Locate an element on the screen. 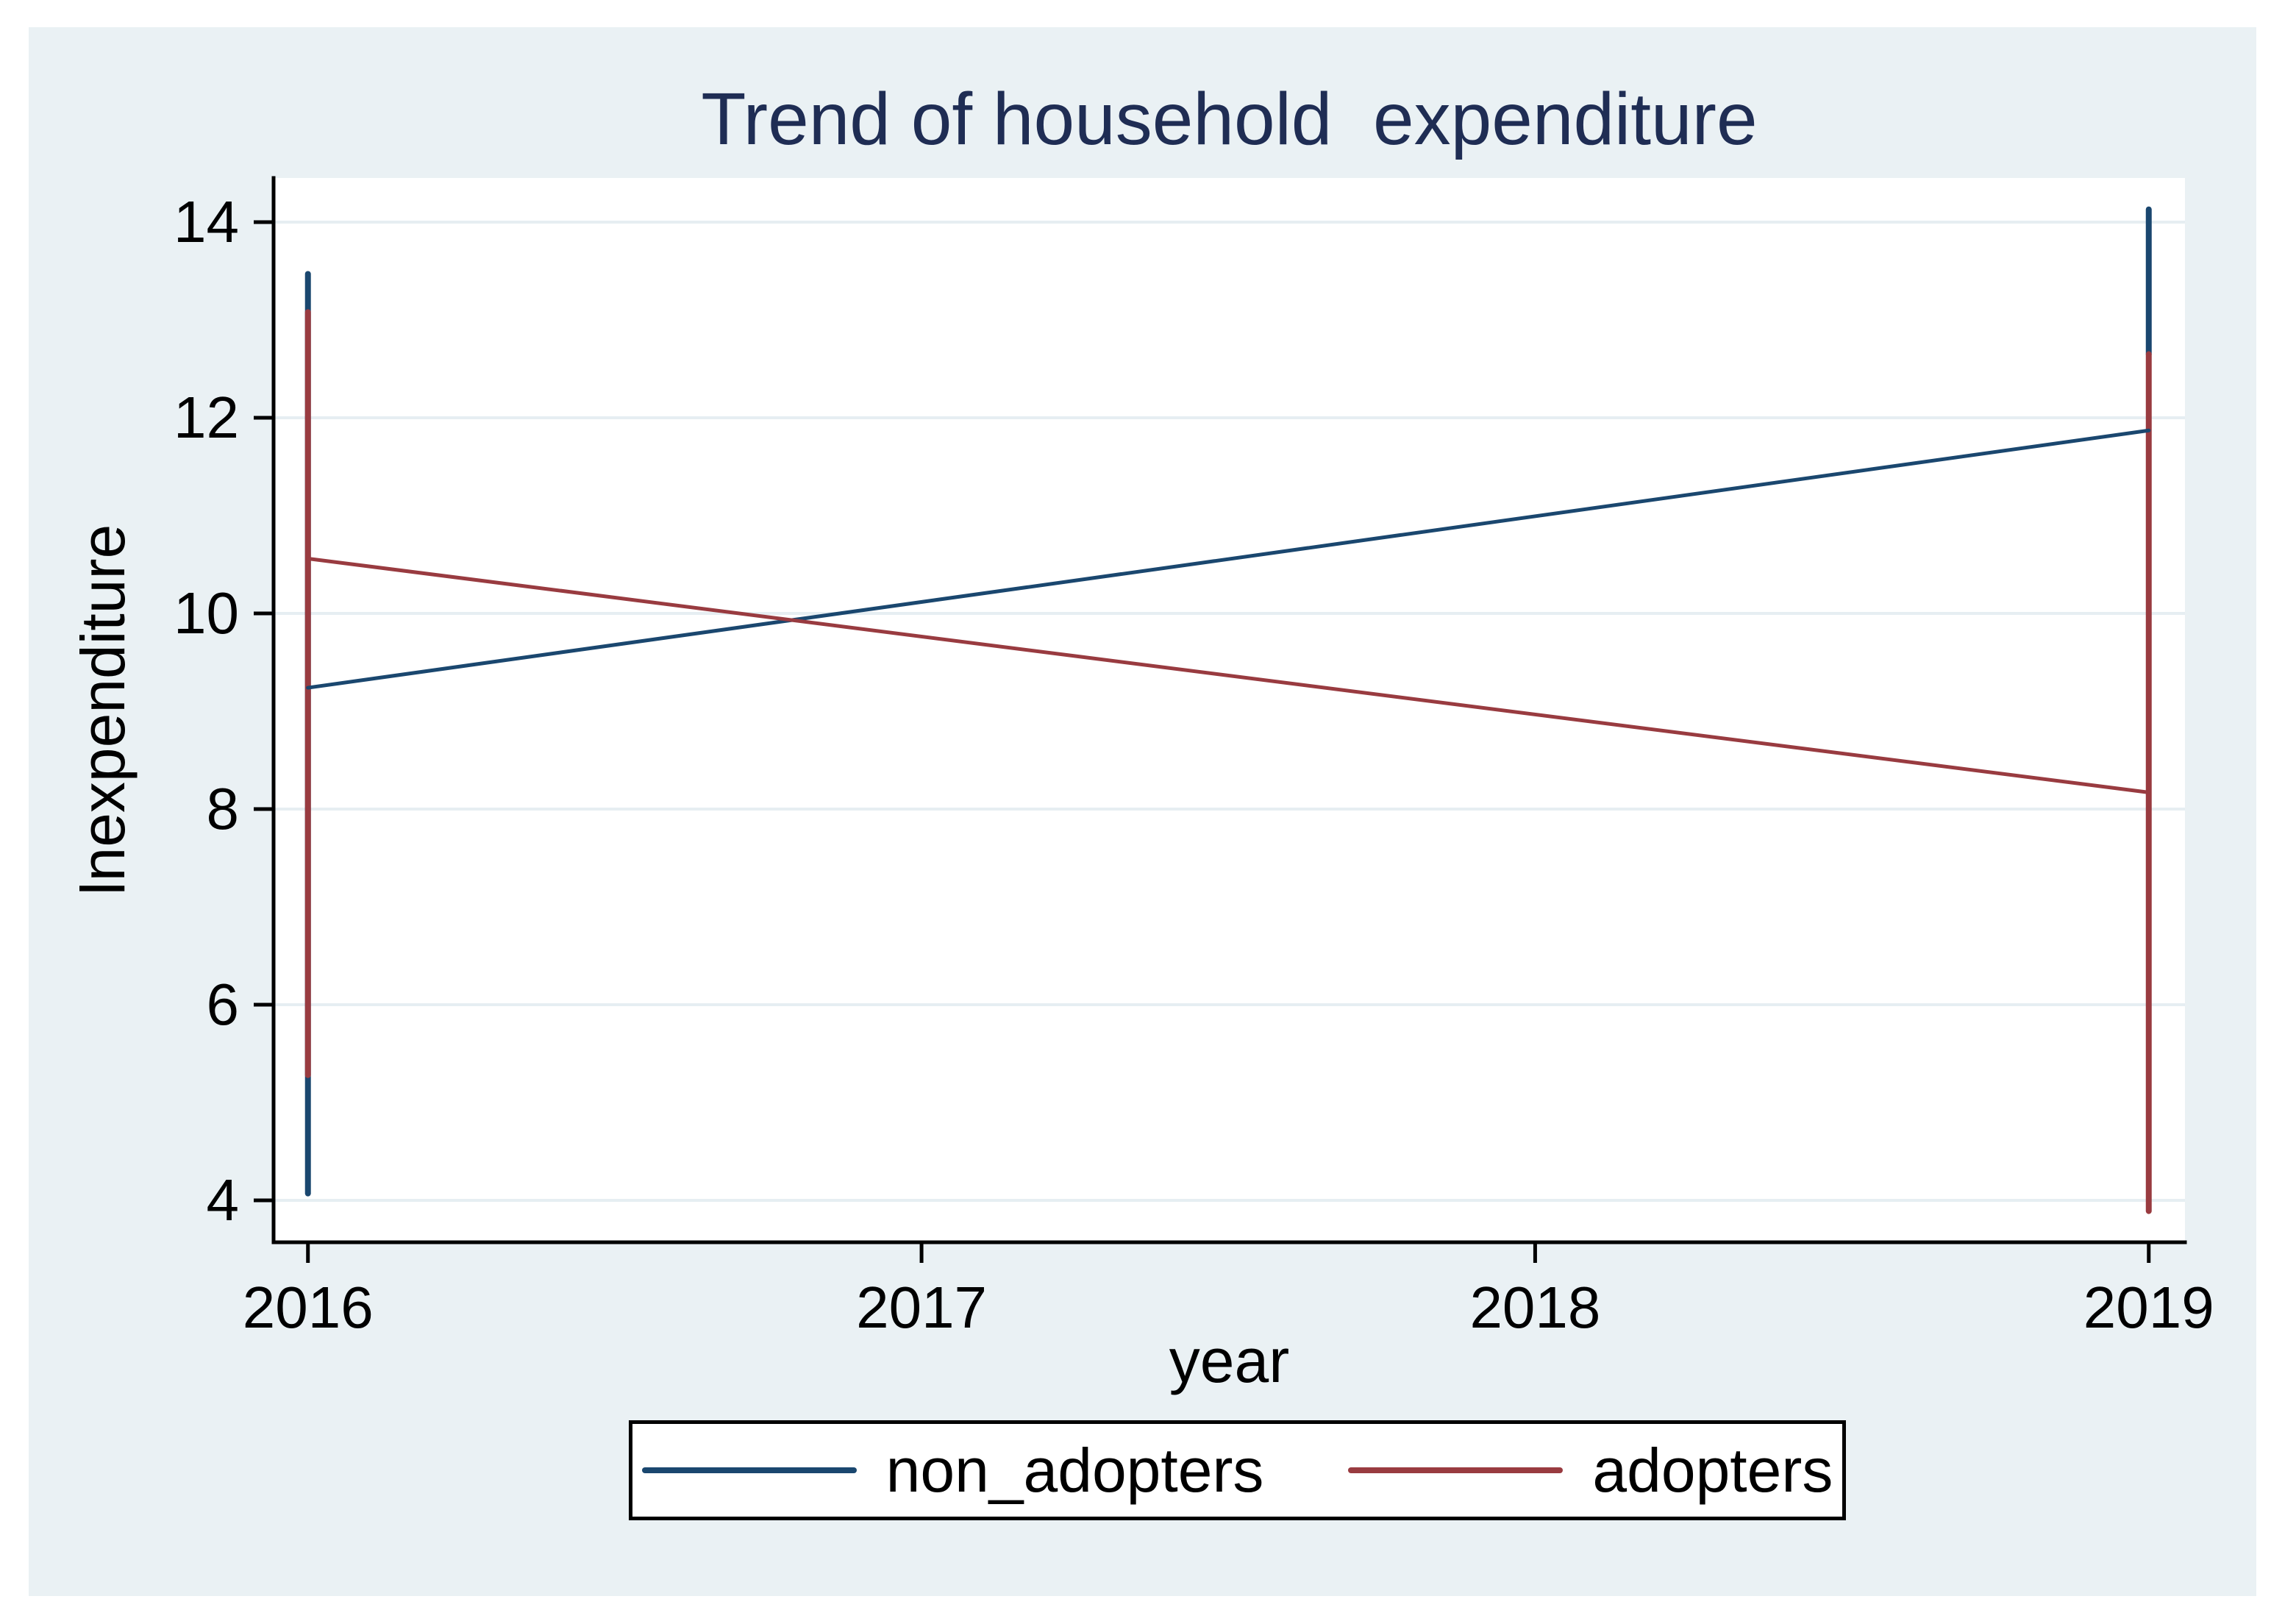 Image resolution: width=2271 pixels, height=1624 pixels. y-tick-label-14: 14 is located at coordinates (206, 221).